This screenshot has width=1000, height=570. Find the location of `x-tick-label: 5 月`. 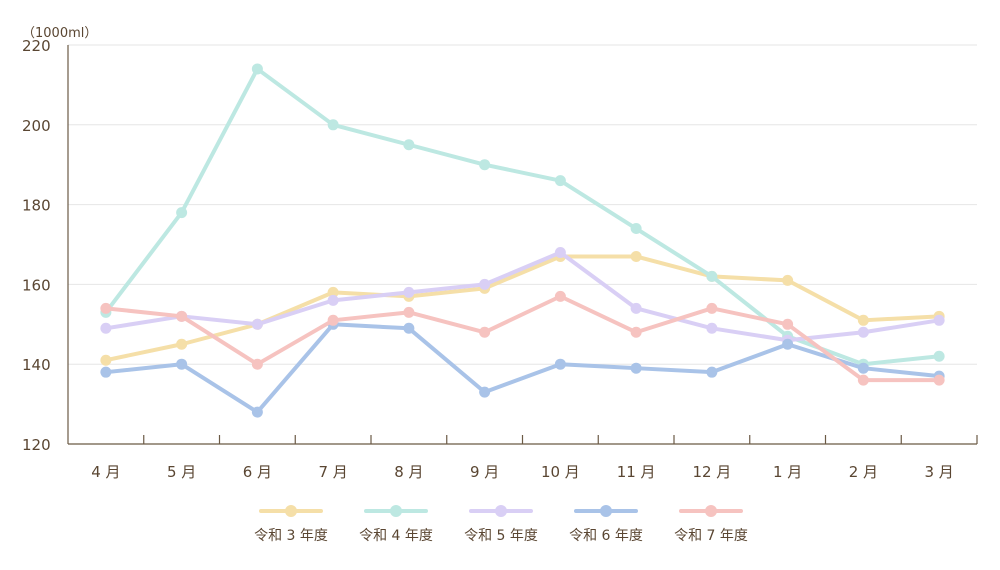

x-tick-label: 5 月 is located at coordinates (181, 472).